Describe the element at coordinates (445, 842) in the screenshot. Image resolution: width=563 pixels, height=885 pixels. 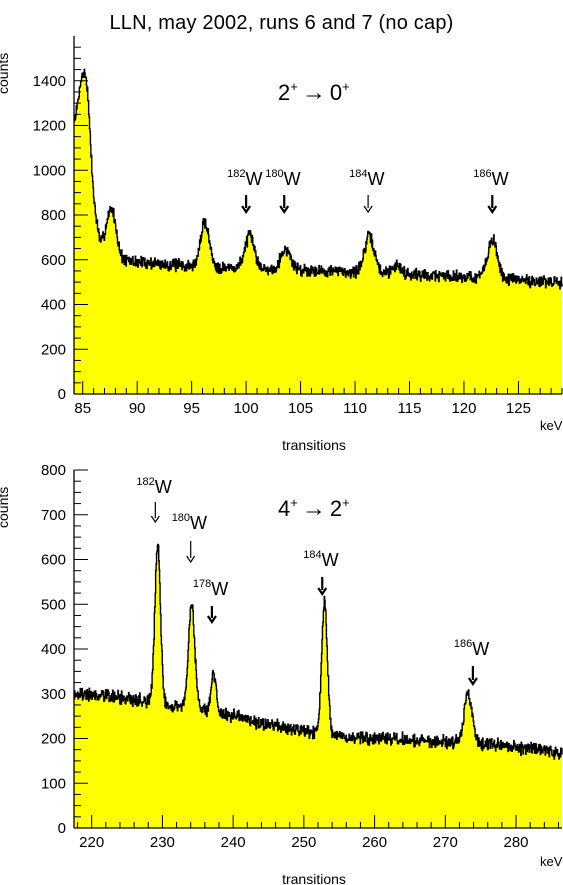
I see `x-tick-label: 270` at that location.